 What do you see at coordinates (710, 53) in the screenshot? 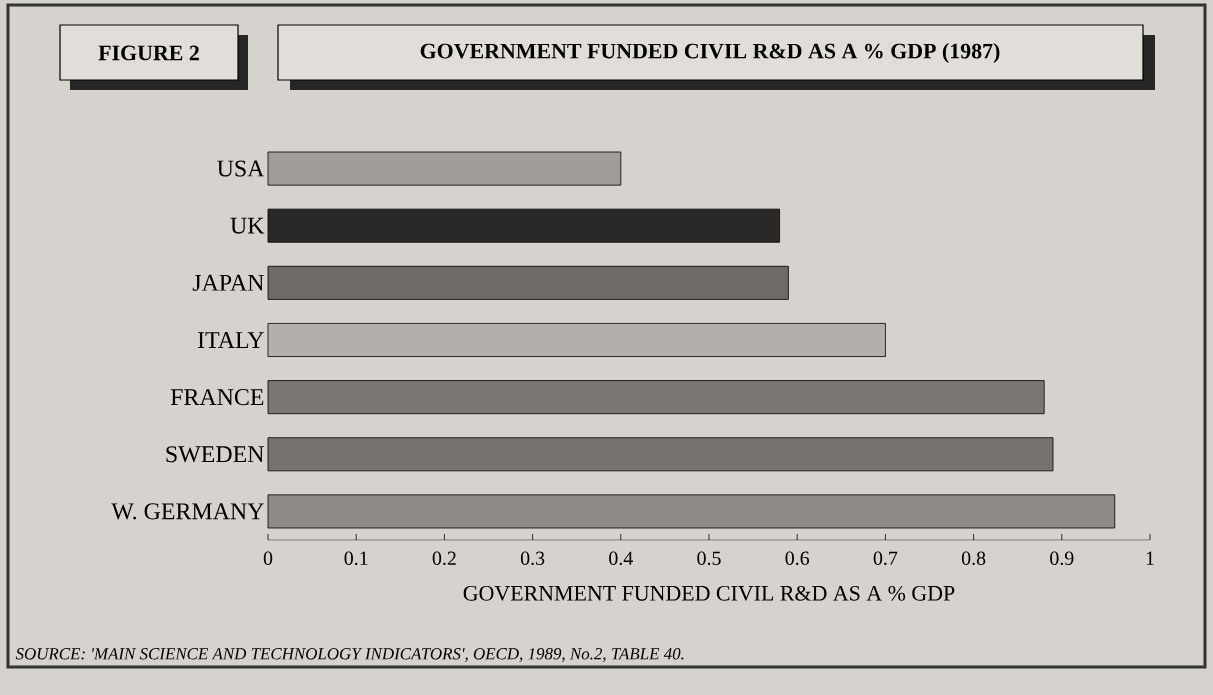
I see `chart-title: GOVERNMENT FUNDED CIVIL R&D AS A % GDP (1987)` at bounding box center [710, 53].